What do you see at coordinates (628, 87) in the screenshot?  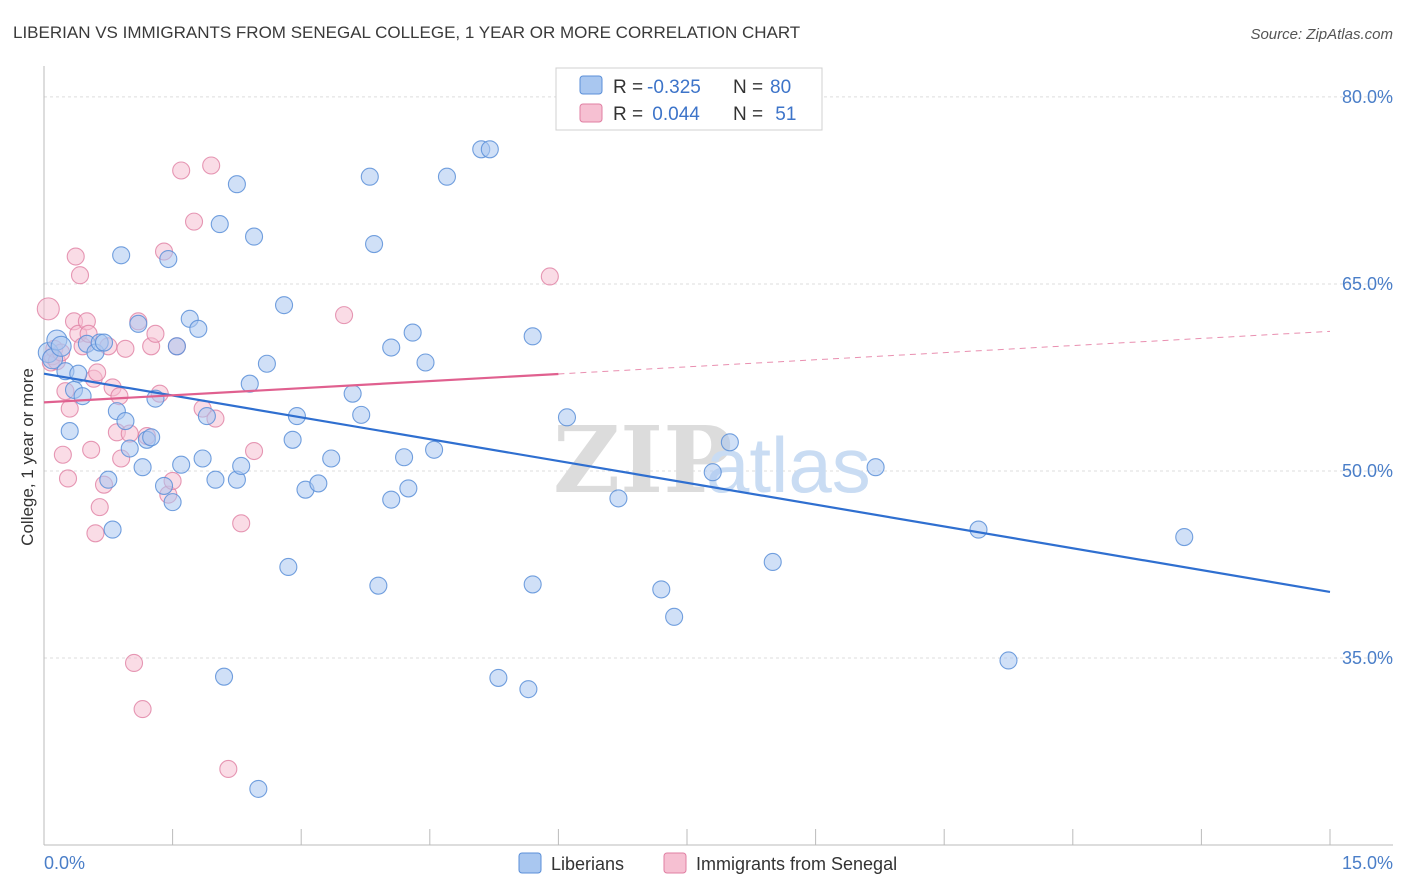 I see `legend-r-label-1: R =` at bounding box center [628, 87].